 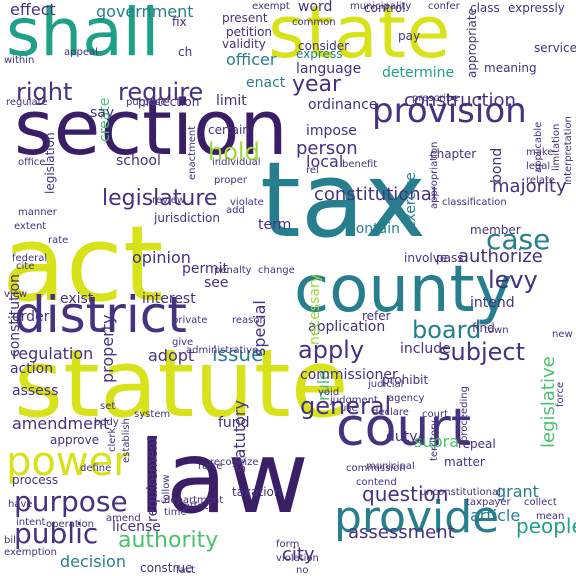 What do you see at coordinates (108, 406) in the screenshot?
I see `word-set-170: set` at bounding box center [108, 406].